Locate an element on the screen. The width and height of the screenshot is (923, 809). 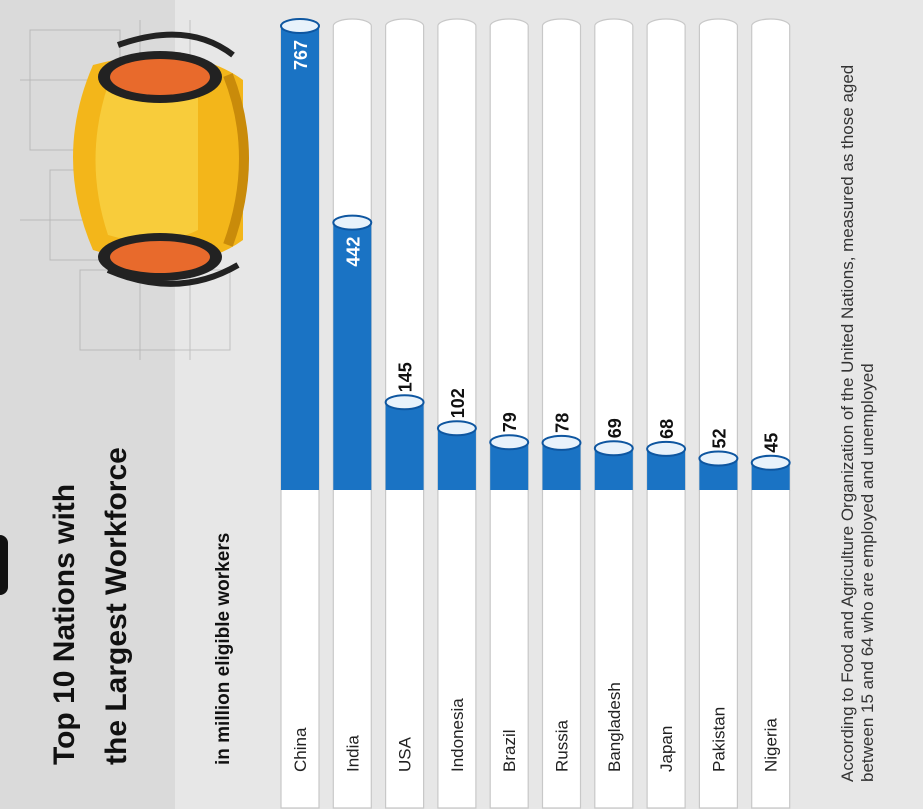
category-label: Nigeria is located at coordinates (771, 745).